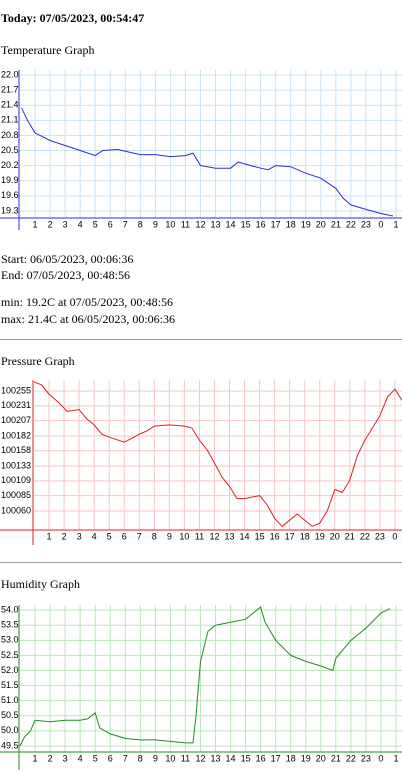  I want to click on section-title: Humidity Graph, so click(40, 584).